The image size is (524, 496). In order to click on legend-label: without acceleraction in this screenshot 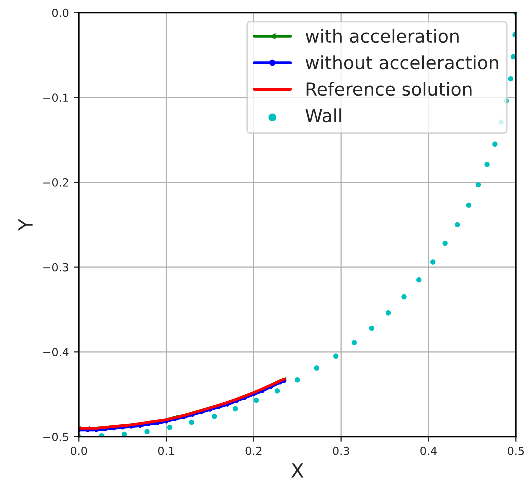, I will do `click(402, 63)`.